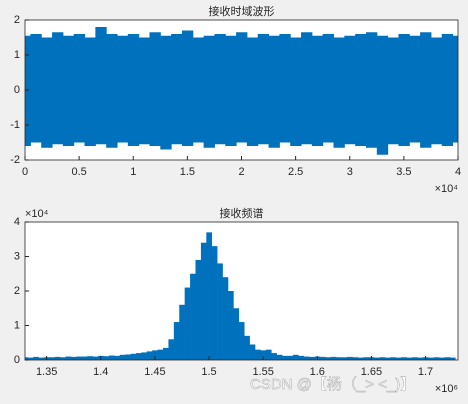  I want to click on x-exponent: ×10⁶, so click(446, 389).